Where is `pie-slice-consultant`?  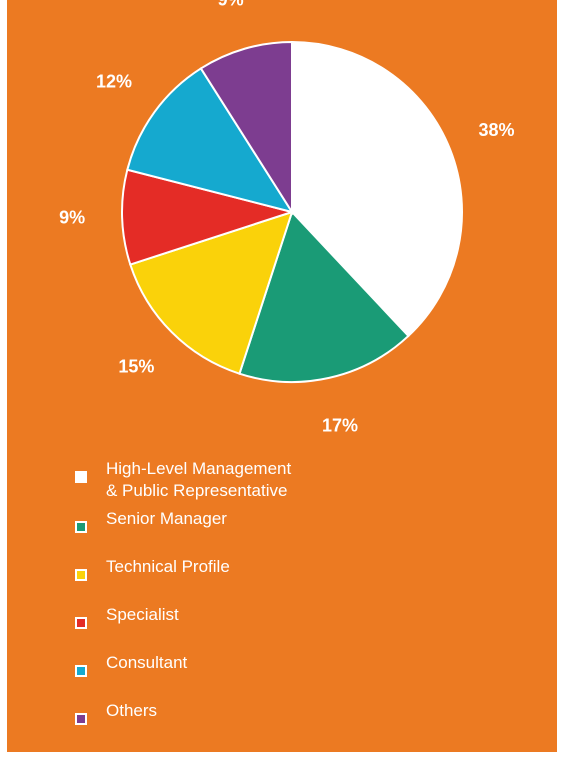
pie-slice-consultant is located at coordinates (210, 140).